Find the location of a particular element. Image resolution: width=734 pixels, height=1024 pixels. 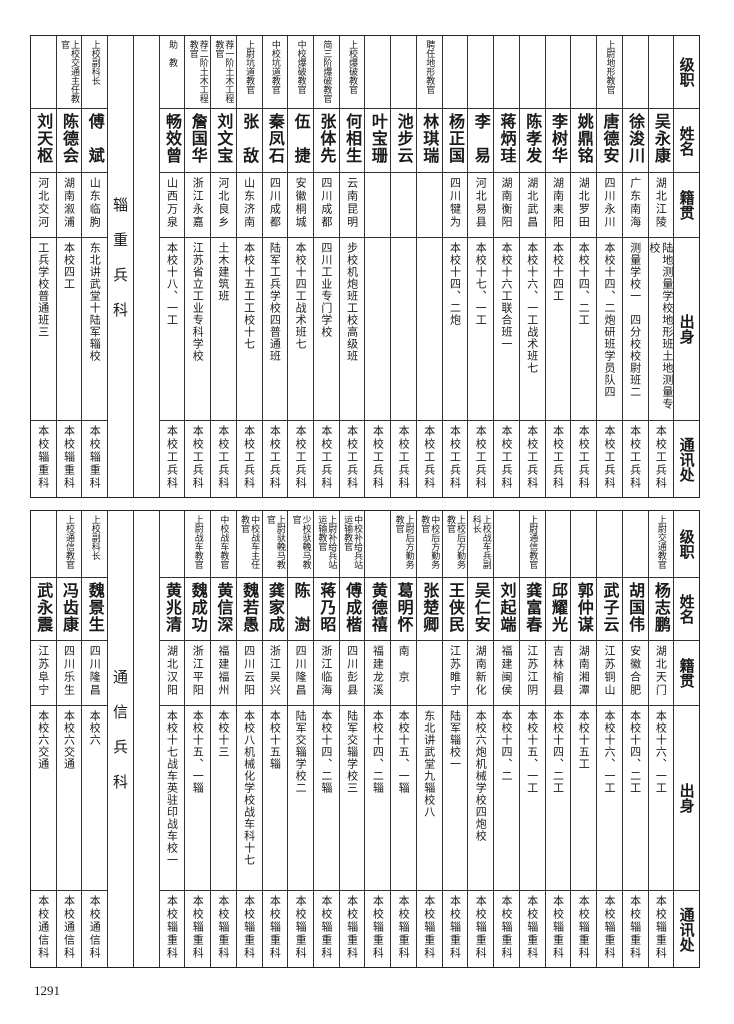

section-label: 辎重兵科 is located at coordinates (120, 266).